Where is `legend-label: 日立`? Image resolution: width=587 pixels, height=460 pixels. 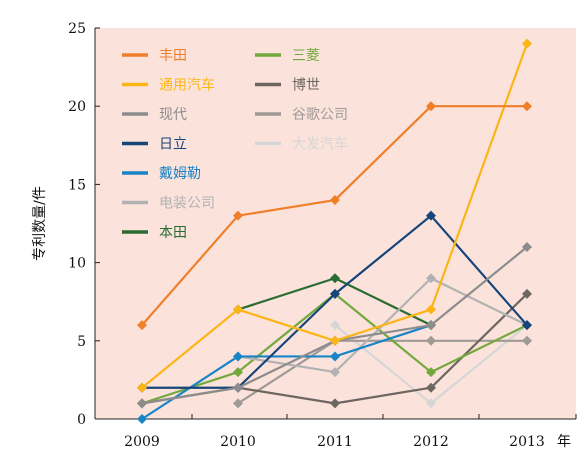 legend-label: 日立 is located at coordinates (173, 145).